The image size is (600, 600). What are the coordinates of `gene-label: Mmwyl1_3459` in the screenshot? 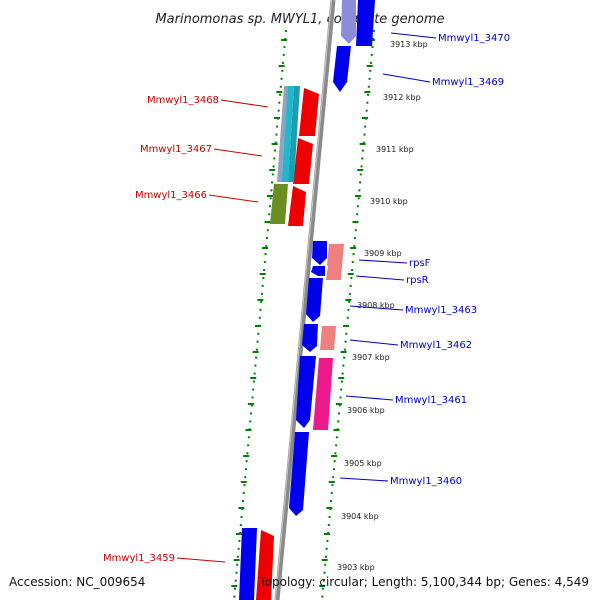 It's located at (139, 558).